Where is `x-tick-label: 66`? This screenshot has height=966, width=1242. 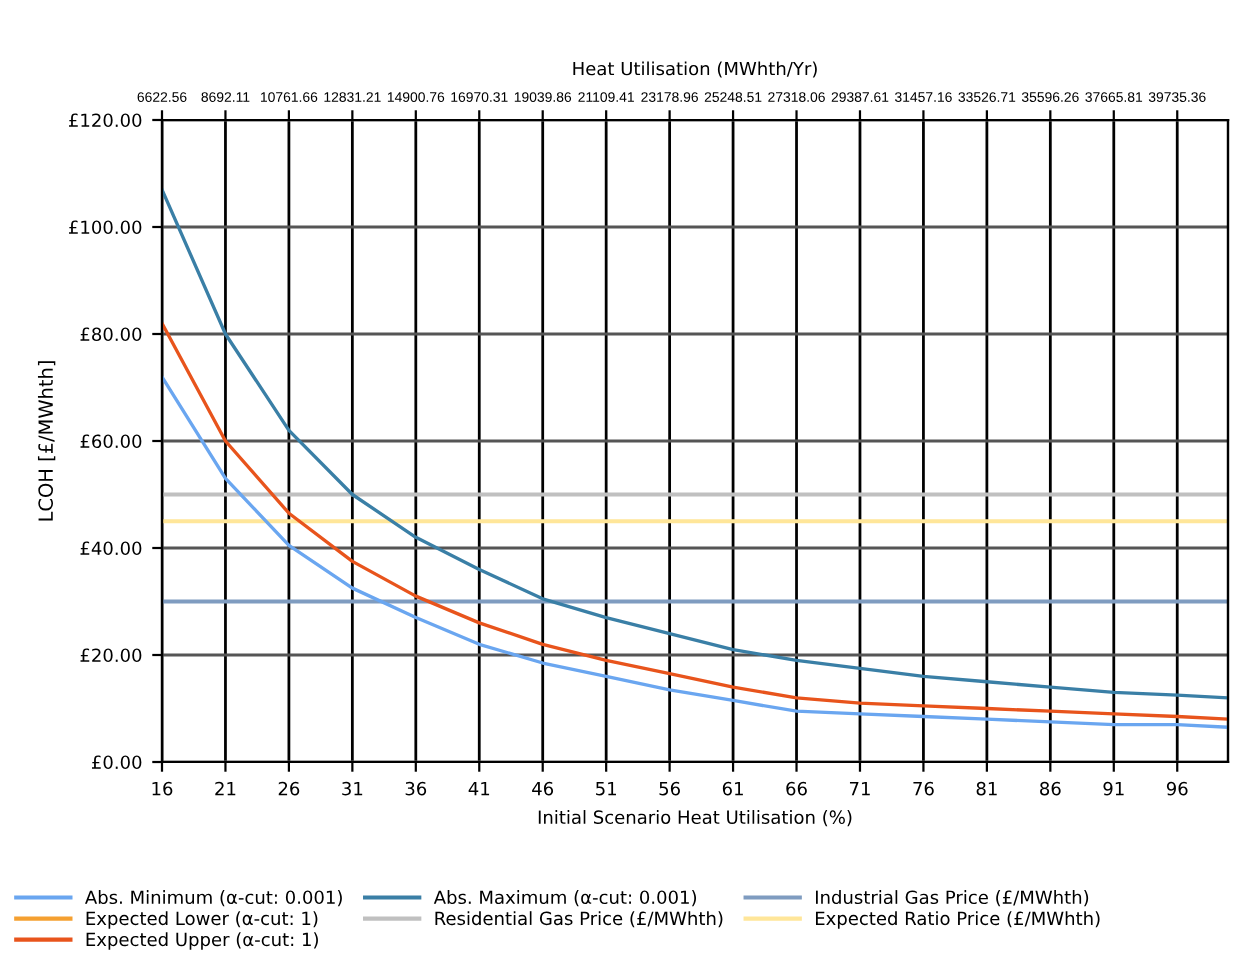
x-tick-label: 66 is located at coordinates (796, 788).